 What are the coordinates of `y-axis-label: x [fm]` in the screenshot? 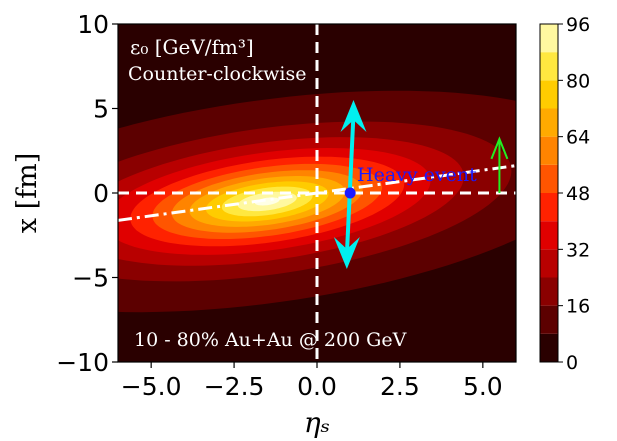 It's located at (27, 193).